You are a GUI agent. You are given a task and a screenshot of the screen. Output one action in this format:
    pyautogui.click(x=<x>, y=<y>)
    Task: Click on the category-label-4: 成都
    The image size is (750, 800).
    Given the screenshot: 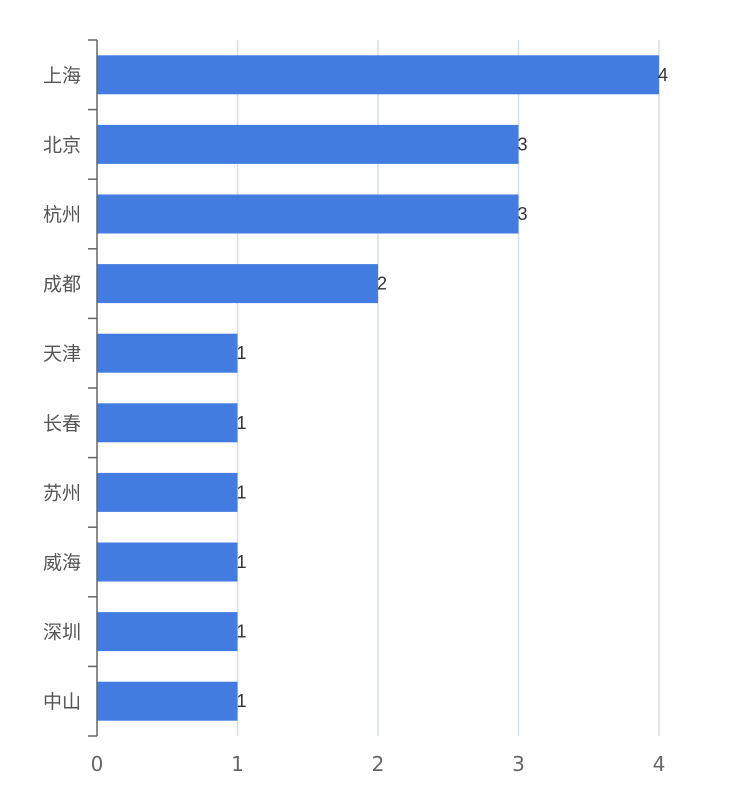 What is the action you would take?
    pyautogui.click(x=62, y=285)
    